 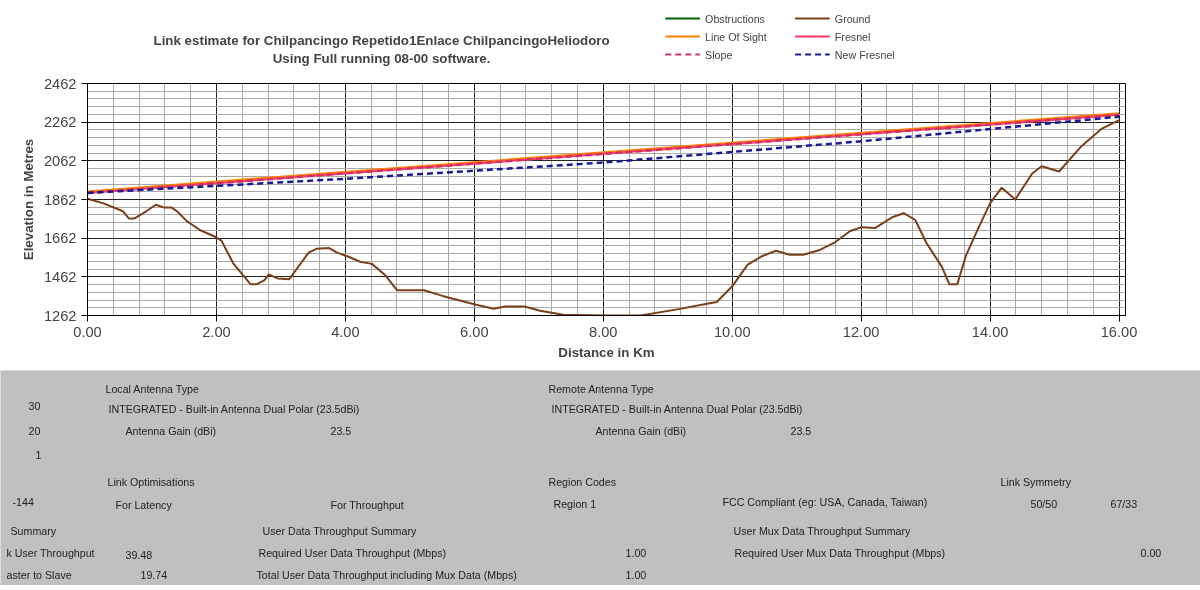 What do you see at coordinates (50, 552) in the screenshot?
I see `text: k User Throughput` at bounding box center [50, 552].